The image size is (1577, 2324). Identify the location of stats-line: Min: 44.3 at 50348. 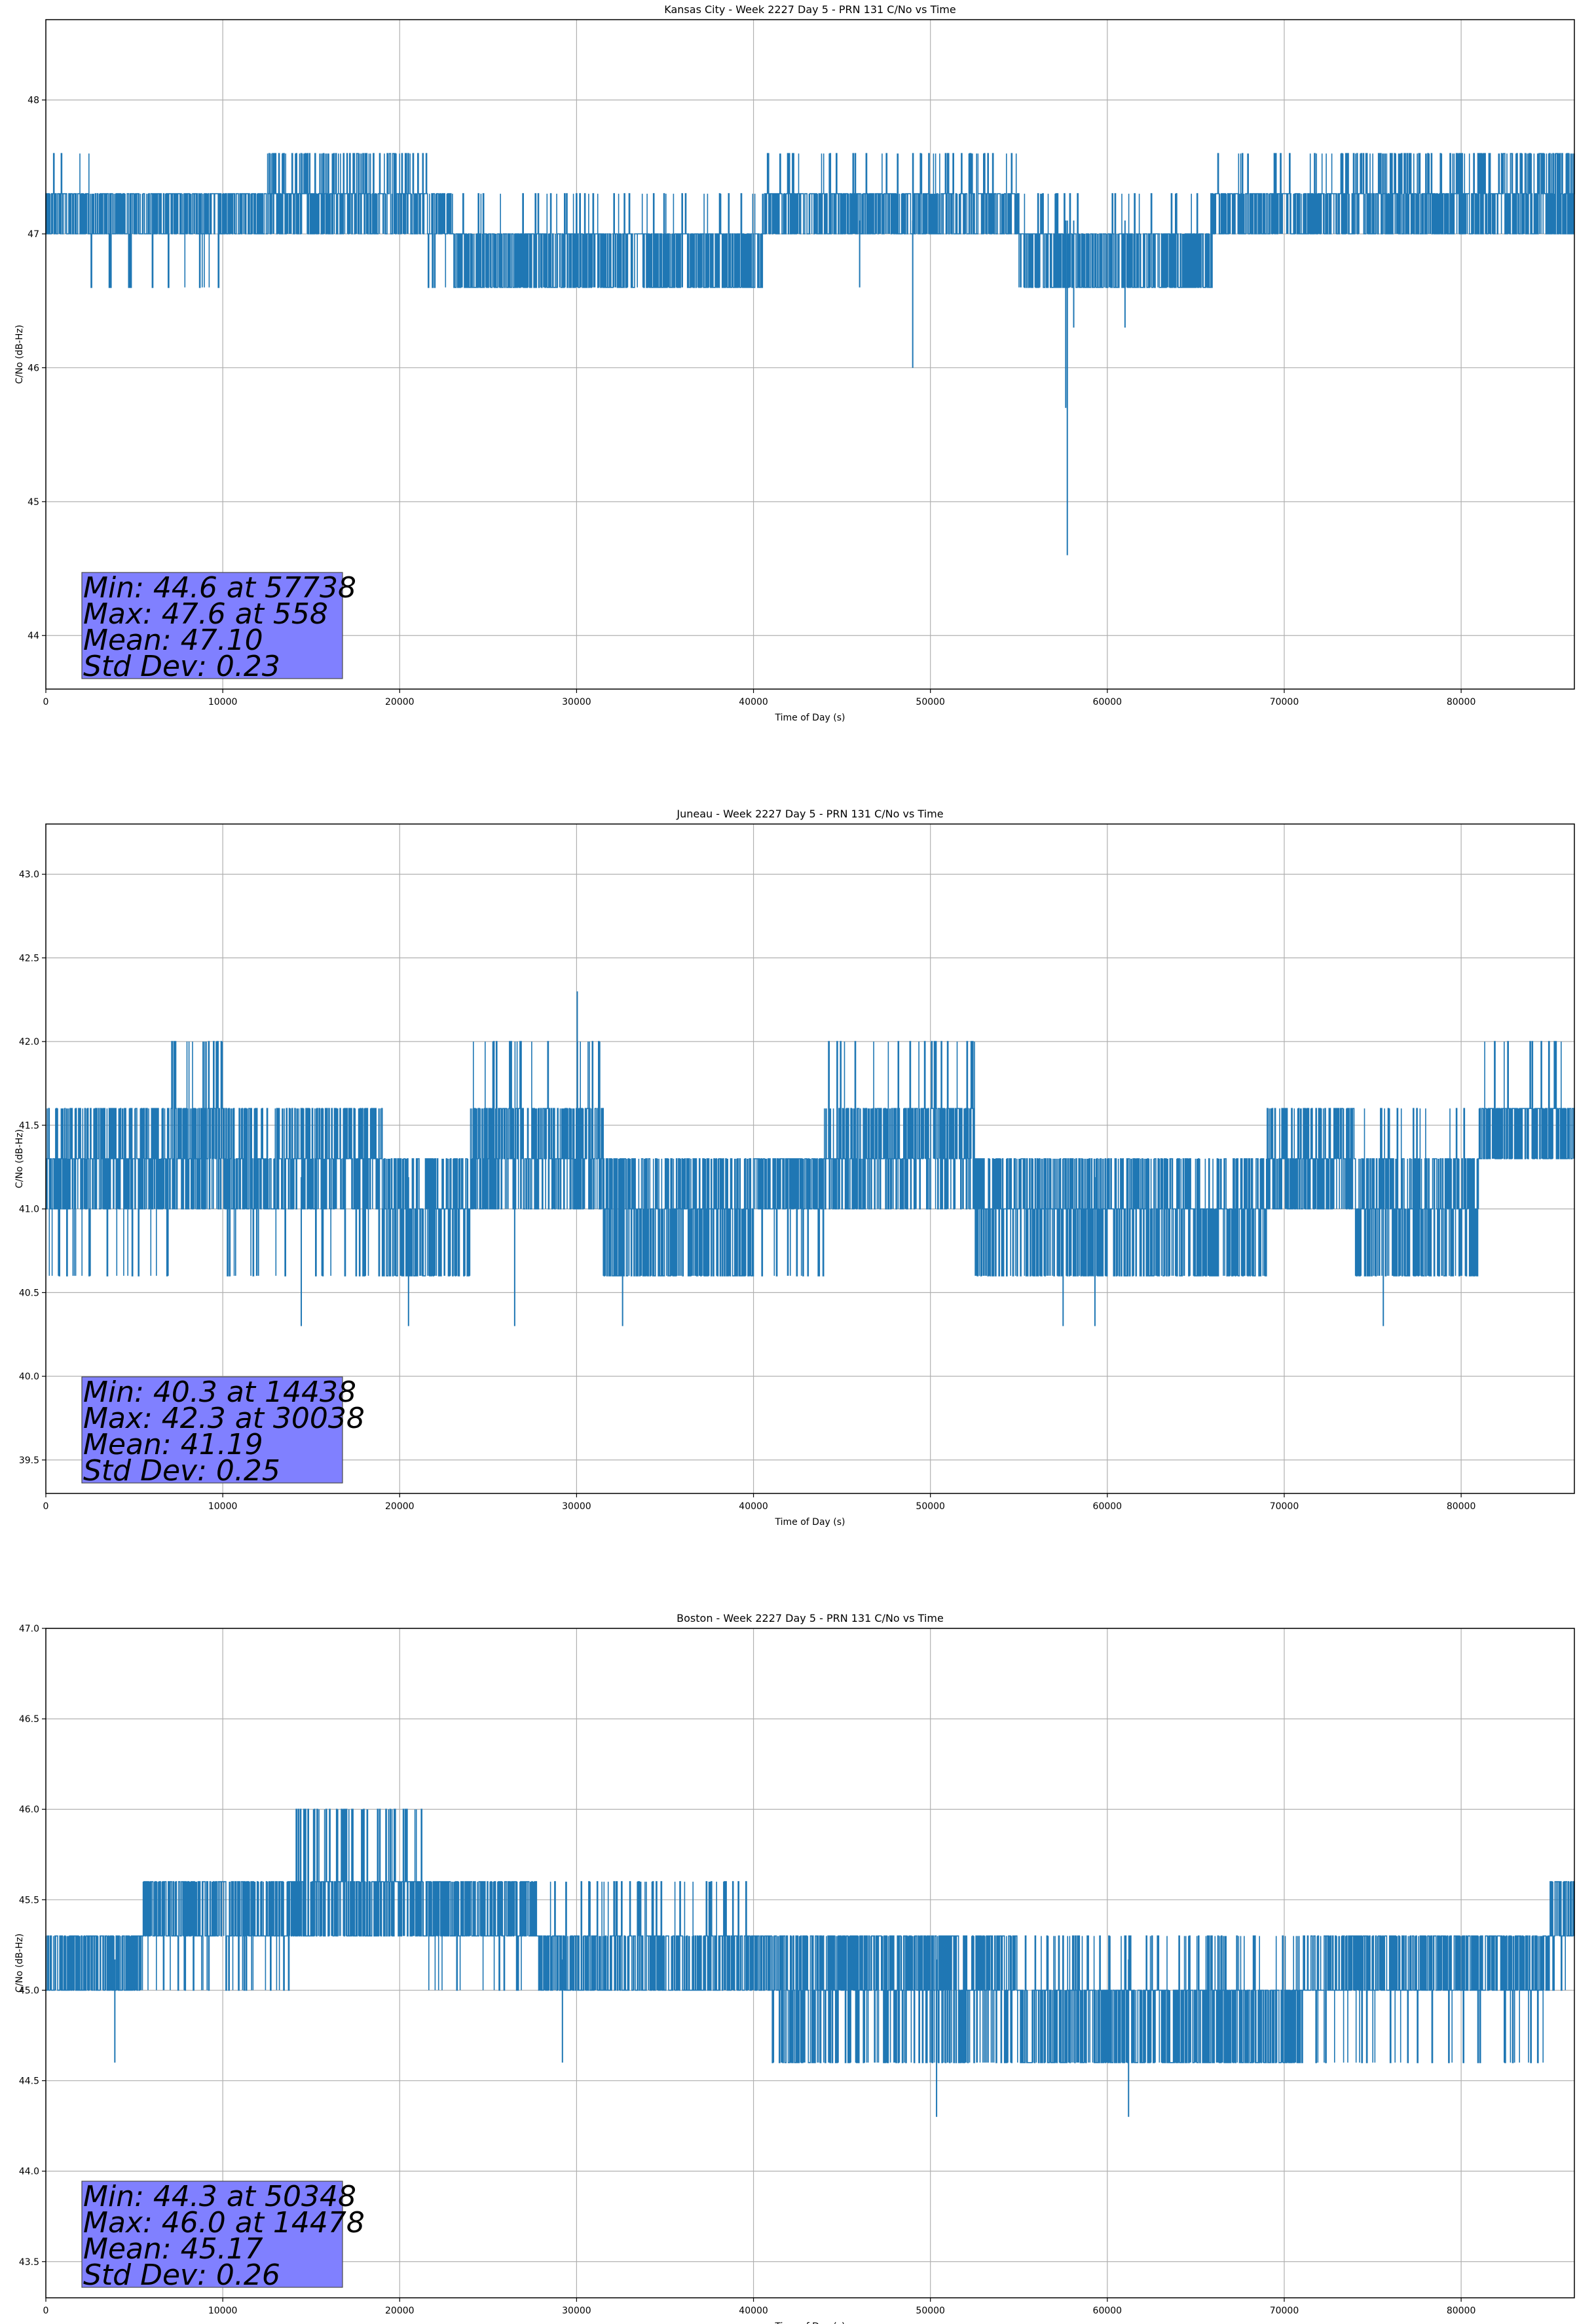
(219, 2196).